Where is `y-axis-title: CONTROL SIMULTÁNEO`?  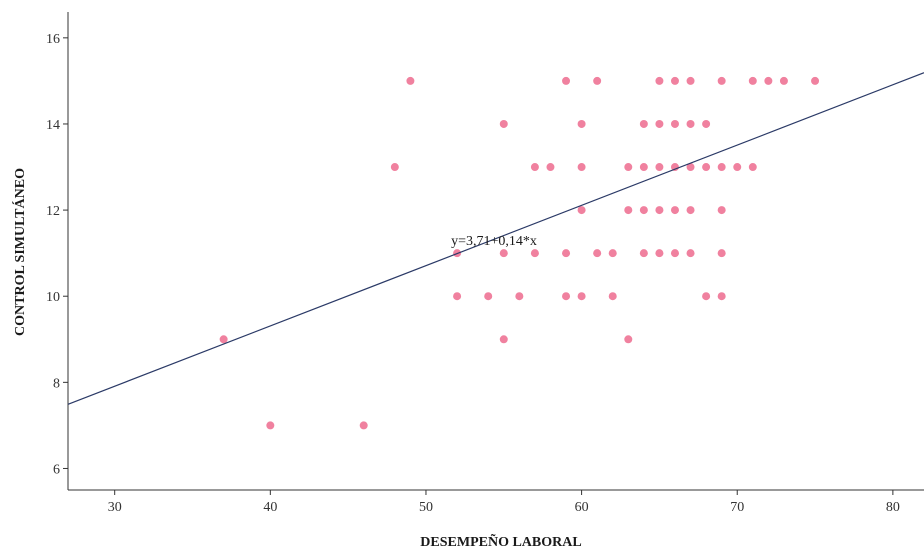 y-axis-title: CONTROL SIMULTÁNEO is located at coordinates (19, 252).